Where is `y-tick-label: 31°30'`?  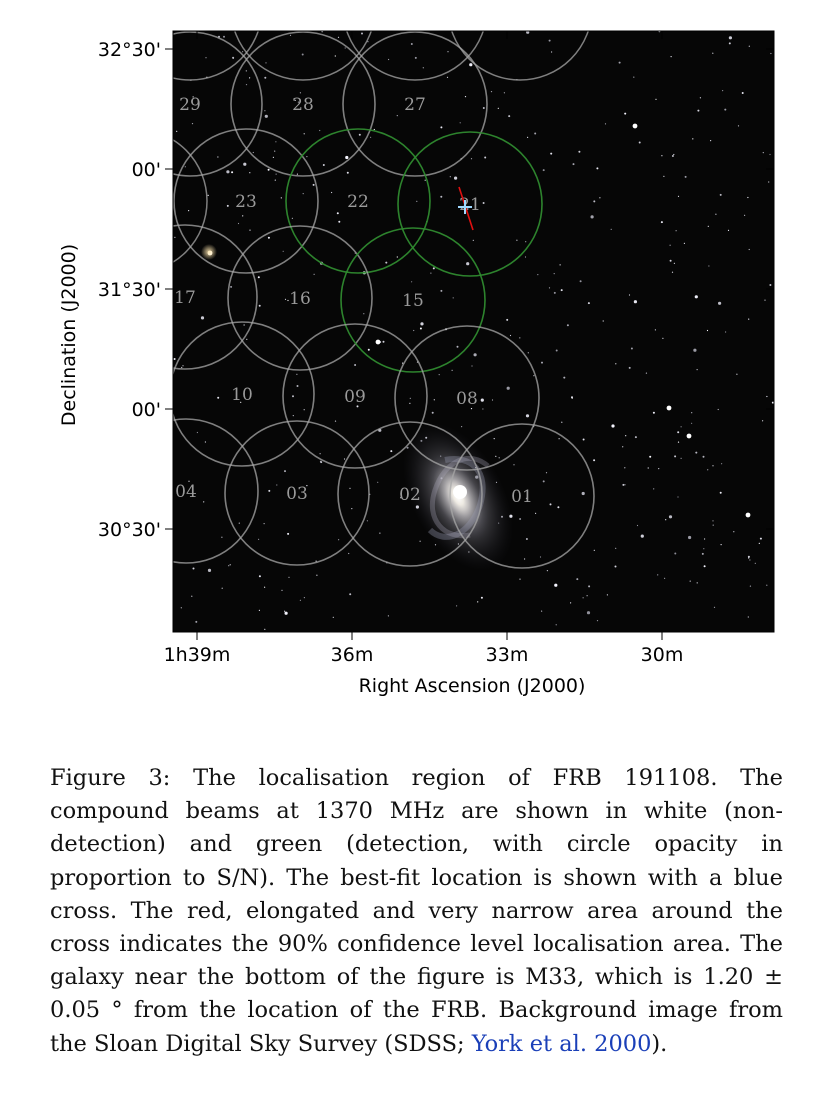
y-tick-label: 31°30' is located at coordinates (129, 290).